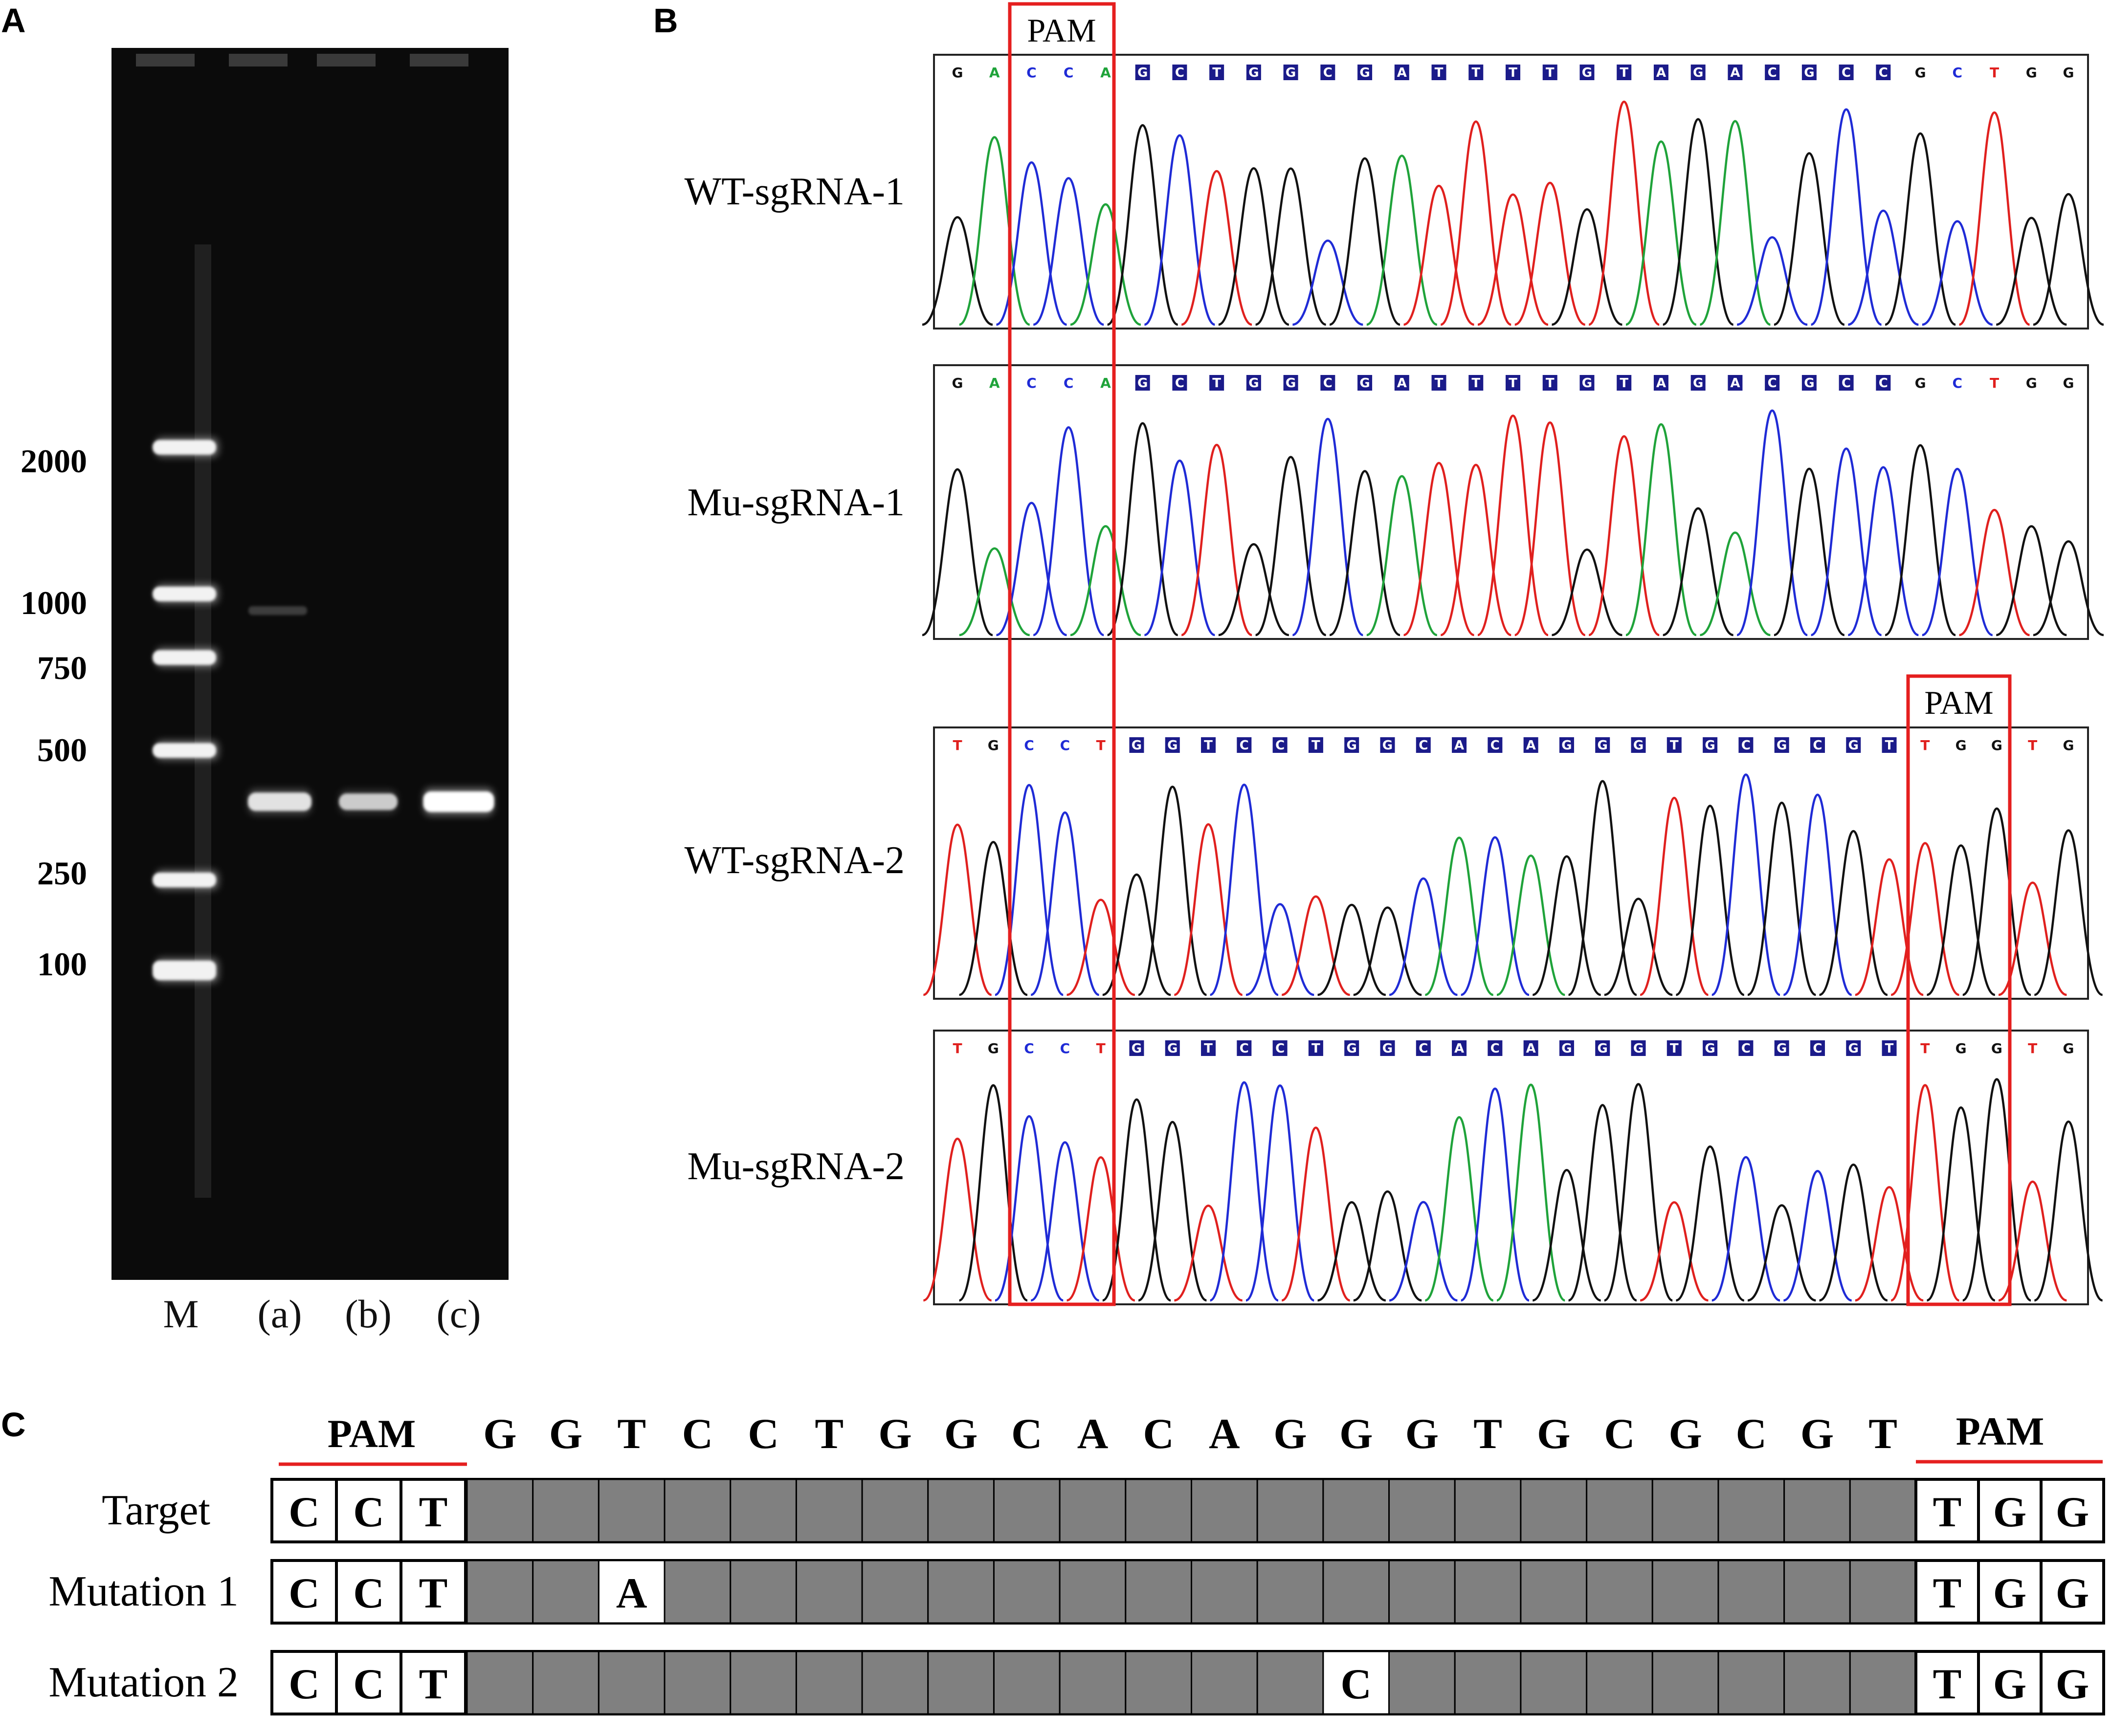  Describe the element at coordinates (2072, 1682) in the screenshot. I see `pam-cell` at that location.